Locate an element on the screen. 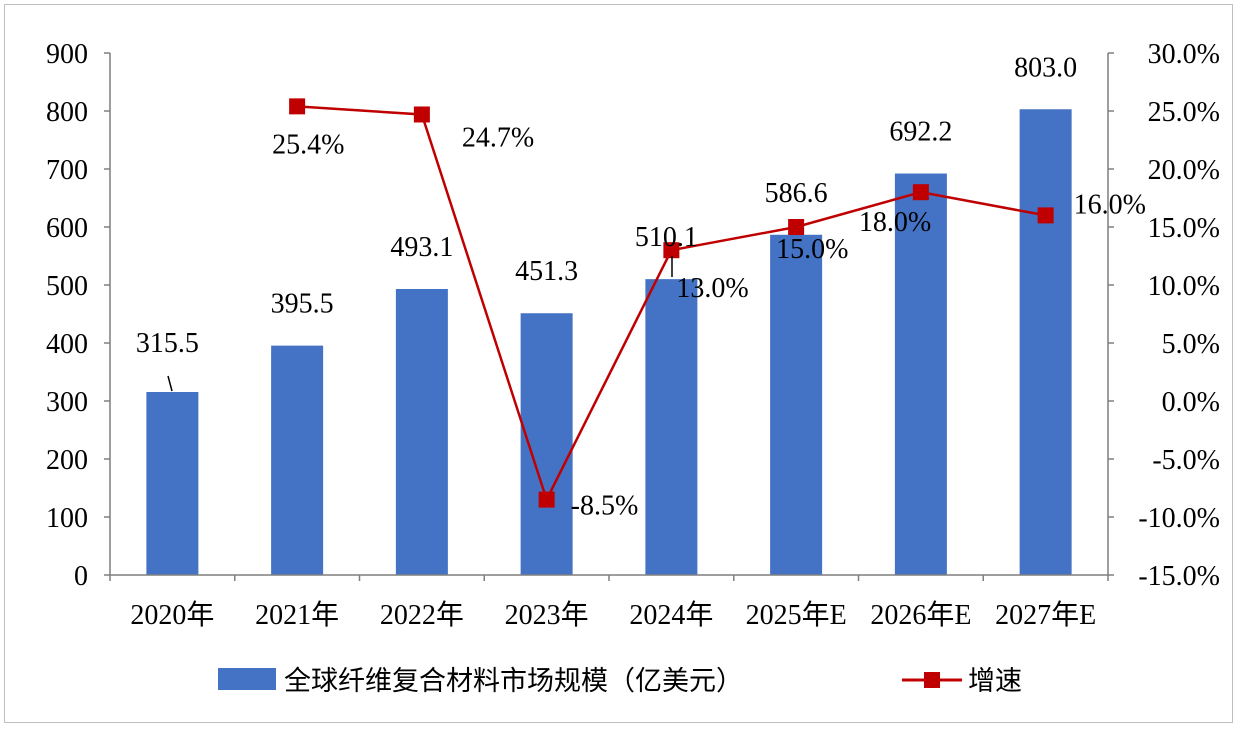  y-left-tick-label-0: 0 is located at coordinates (81, 576).